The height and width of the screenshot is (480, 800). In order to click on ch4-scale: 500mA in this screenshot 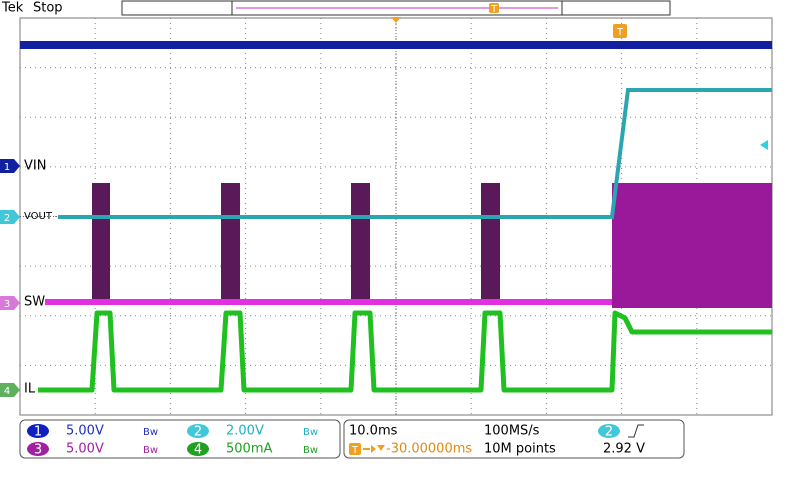, I will do `click(249, 449)`.